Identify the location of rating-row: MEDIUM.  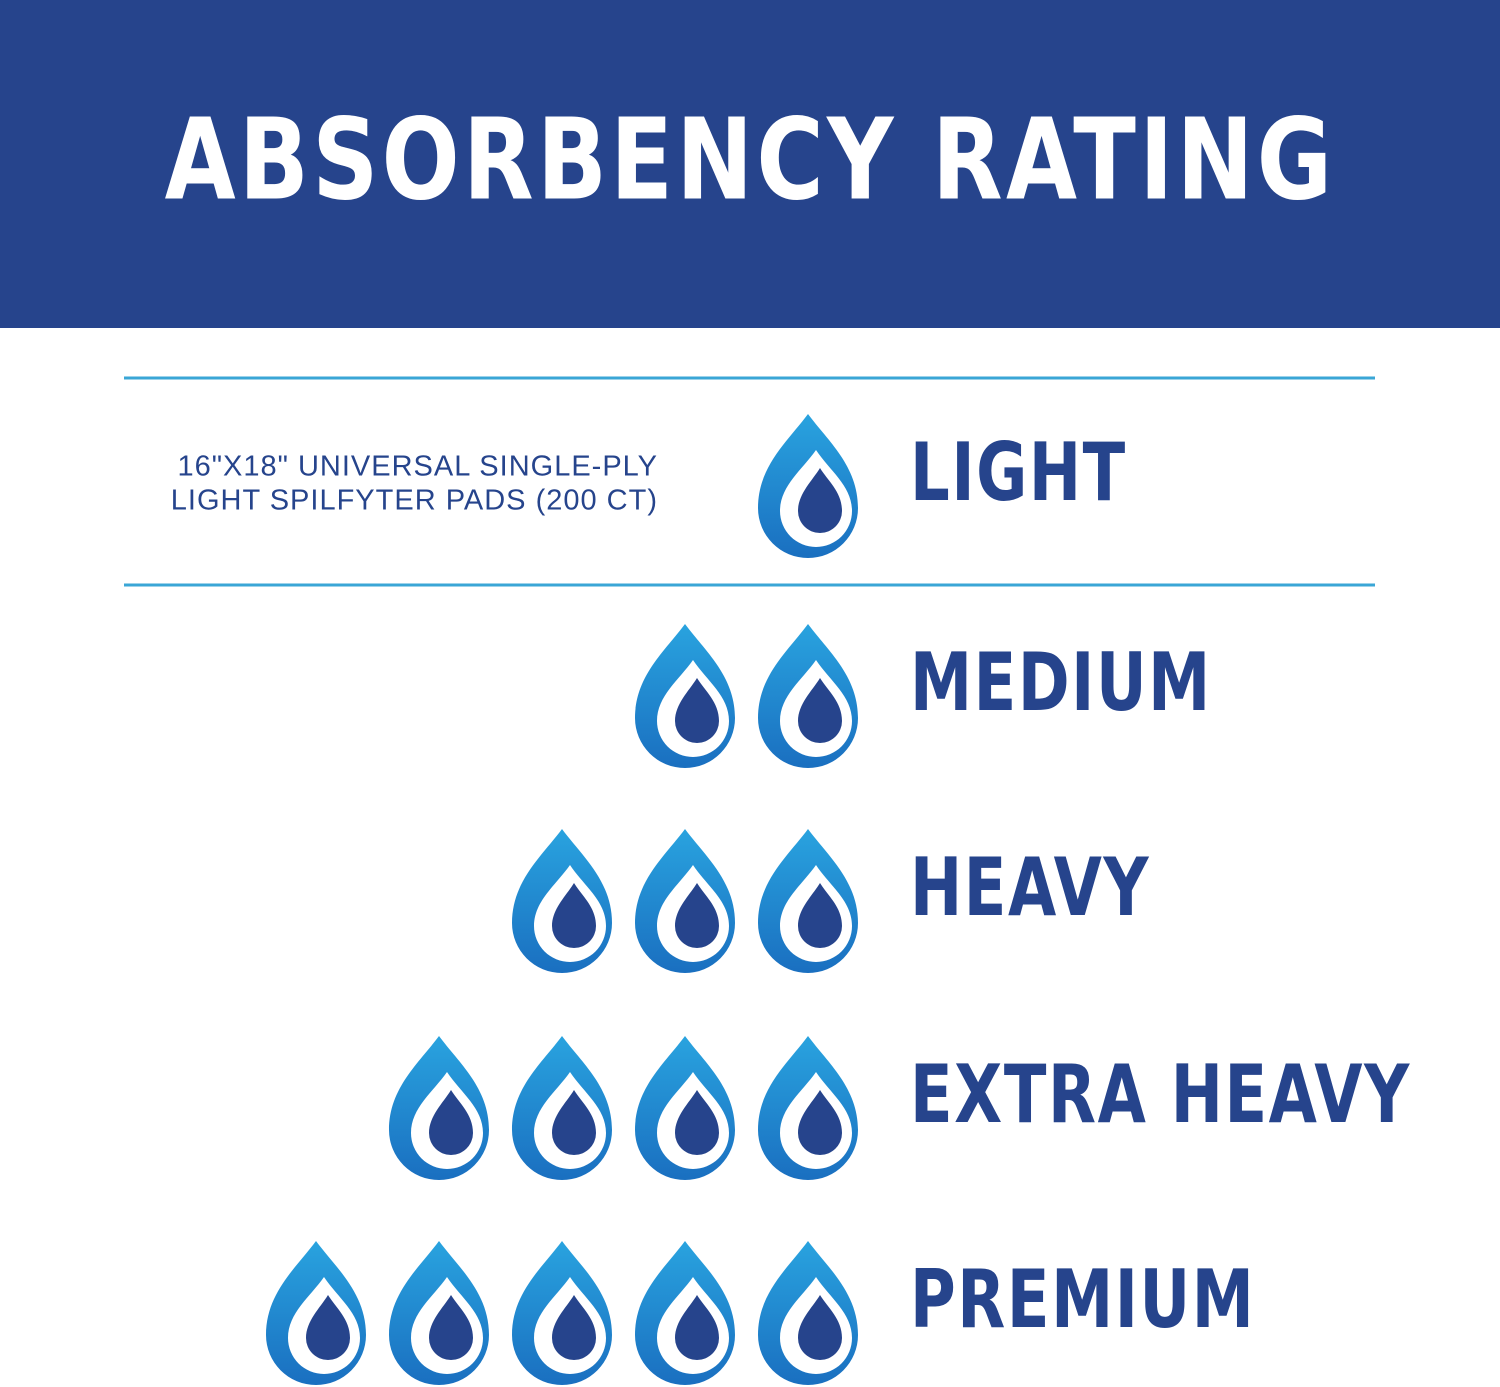
(923, 696).